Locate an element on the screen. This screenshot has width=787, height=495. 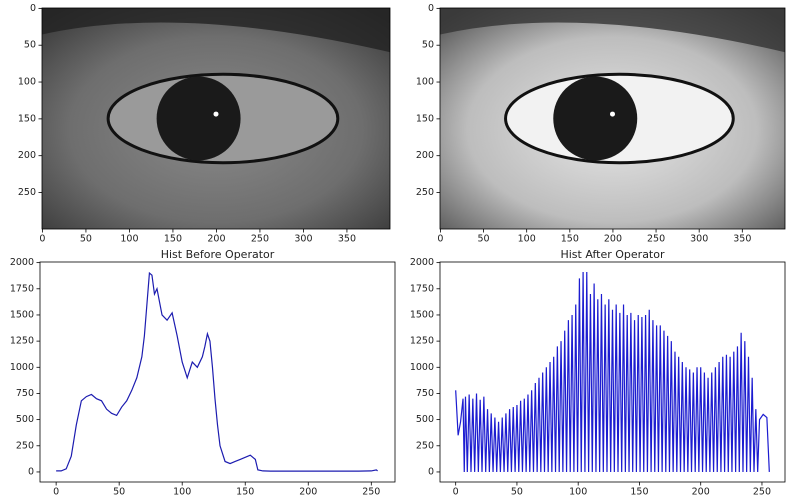
chart-title: Hist After Operator is located at coordinates (612, 254).